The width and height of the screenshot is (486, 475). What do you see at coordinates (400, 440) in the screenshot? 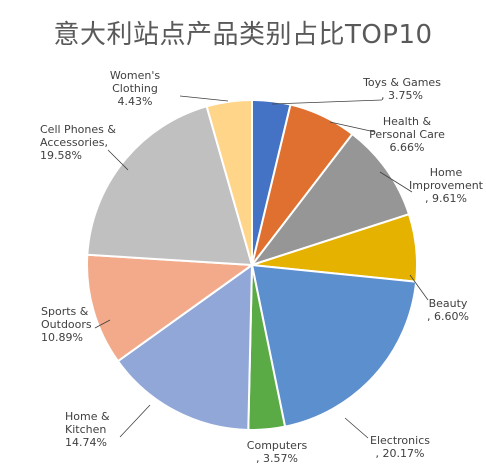
I see `data-label-line: Electronics` at bounding box center [400, 440].